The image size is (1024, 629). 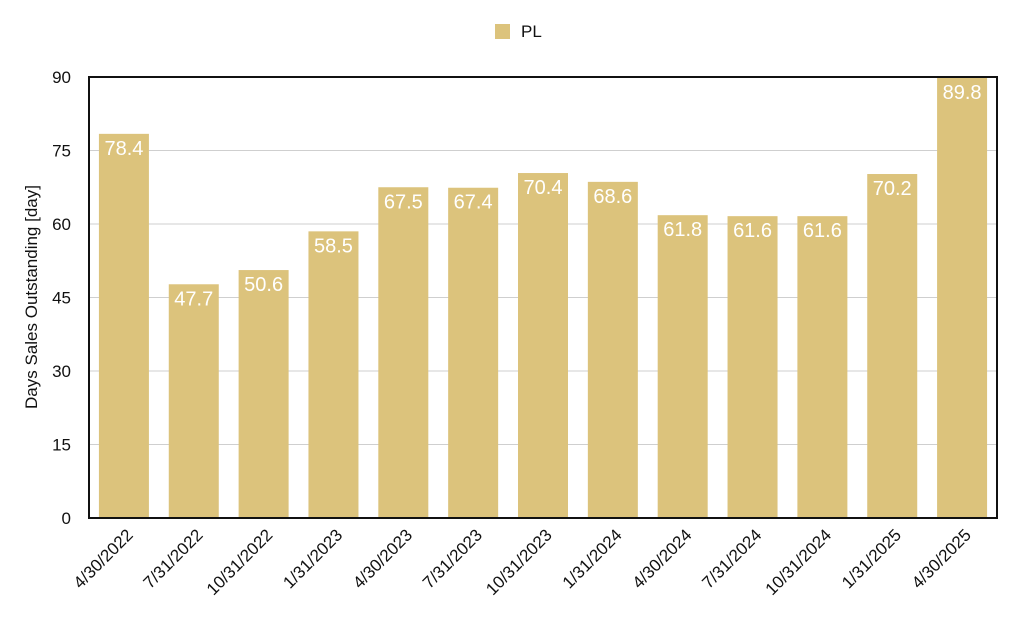 I want to click on x-tick-label-1/31/2024: 1/31/2024, so click(x=592, y=558).